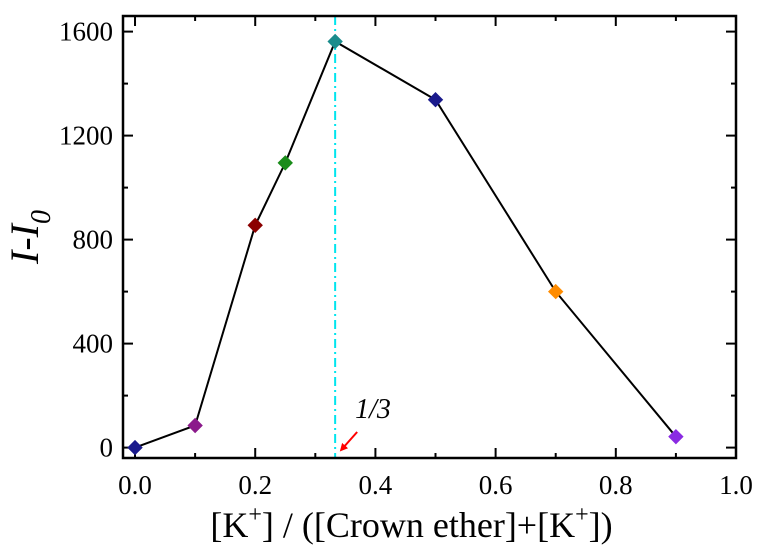  Describe the element at coordinates (582, 515) in the screenshot. I see `x-axis-title-sup2: +` at that location.